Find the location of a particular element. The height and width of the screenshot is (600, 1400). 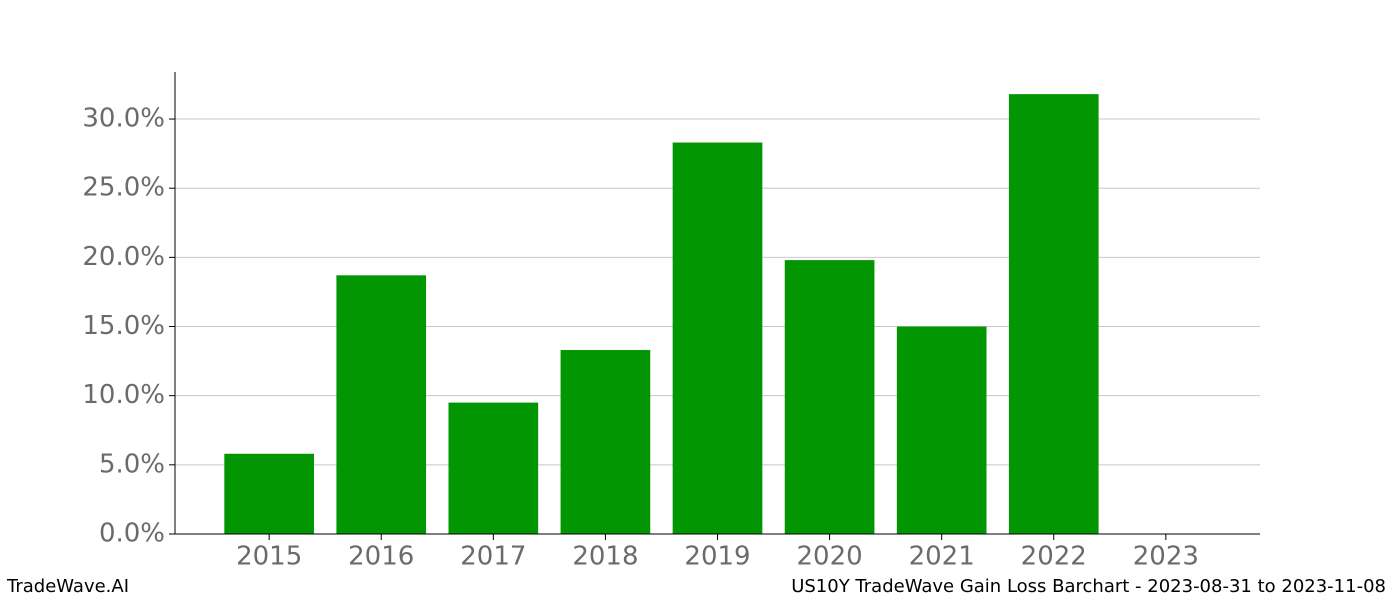

x-tick-label: 2015 is located at coordinates (269, 557).